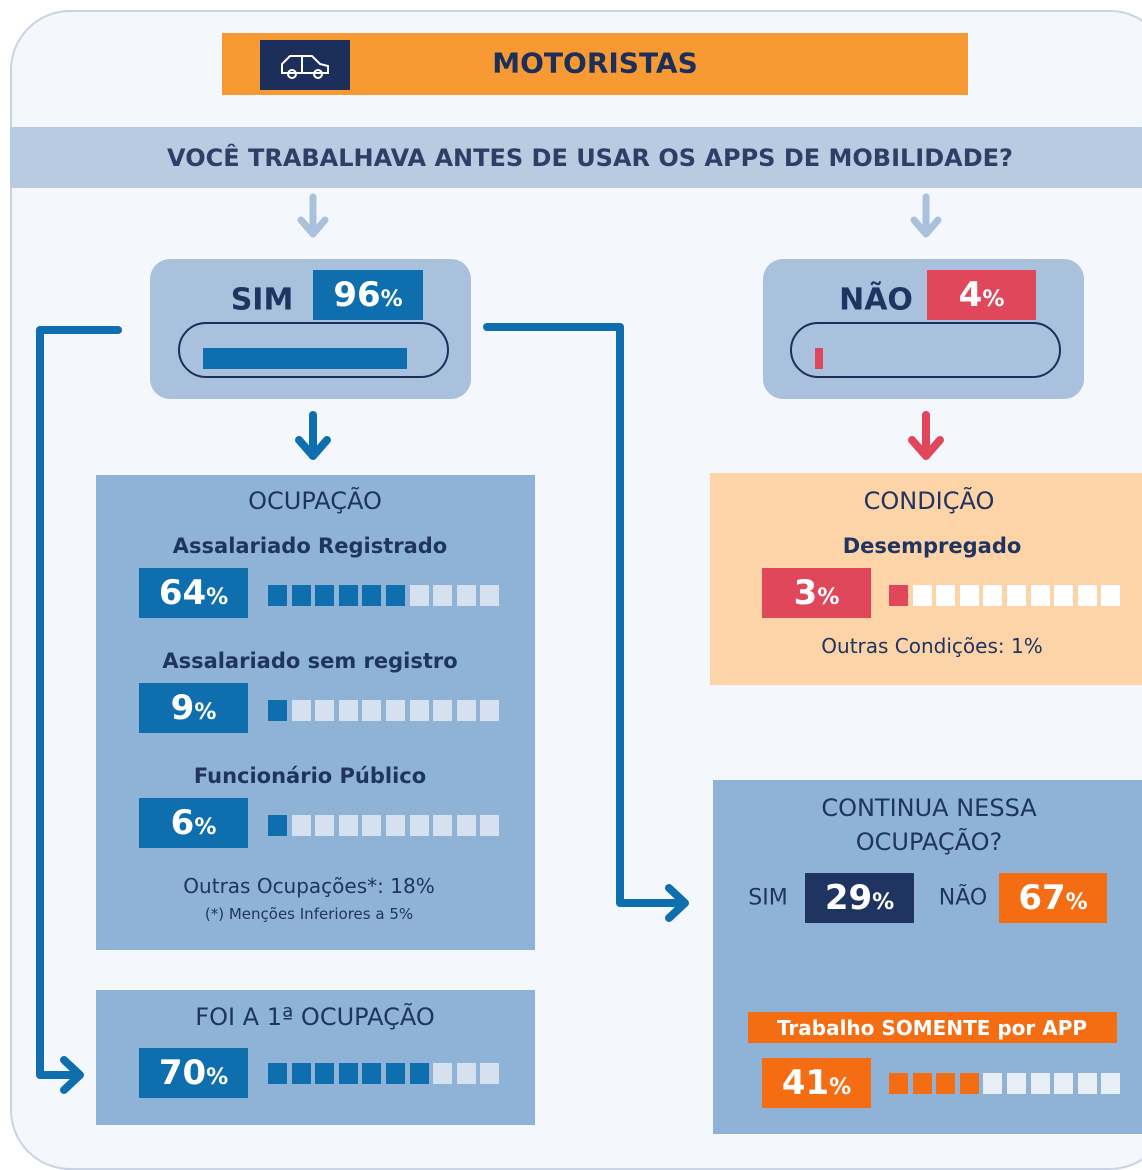  I want to click on car-icon, so click(305, 67).